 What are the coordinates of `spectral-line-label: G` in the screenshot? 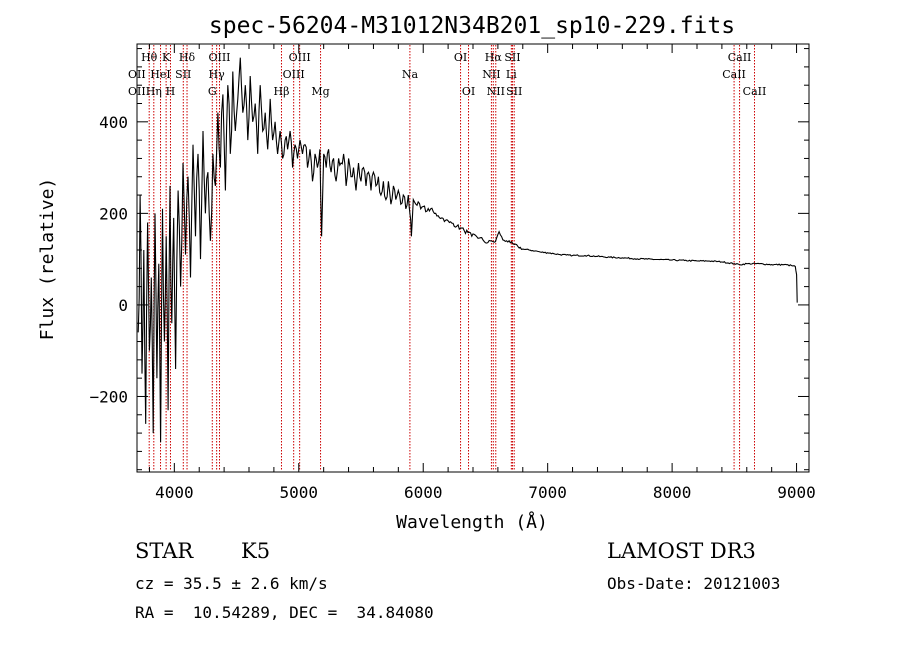 It's located at (212, 91).